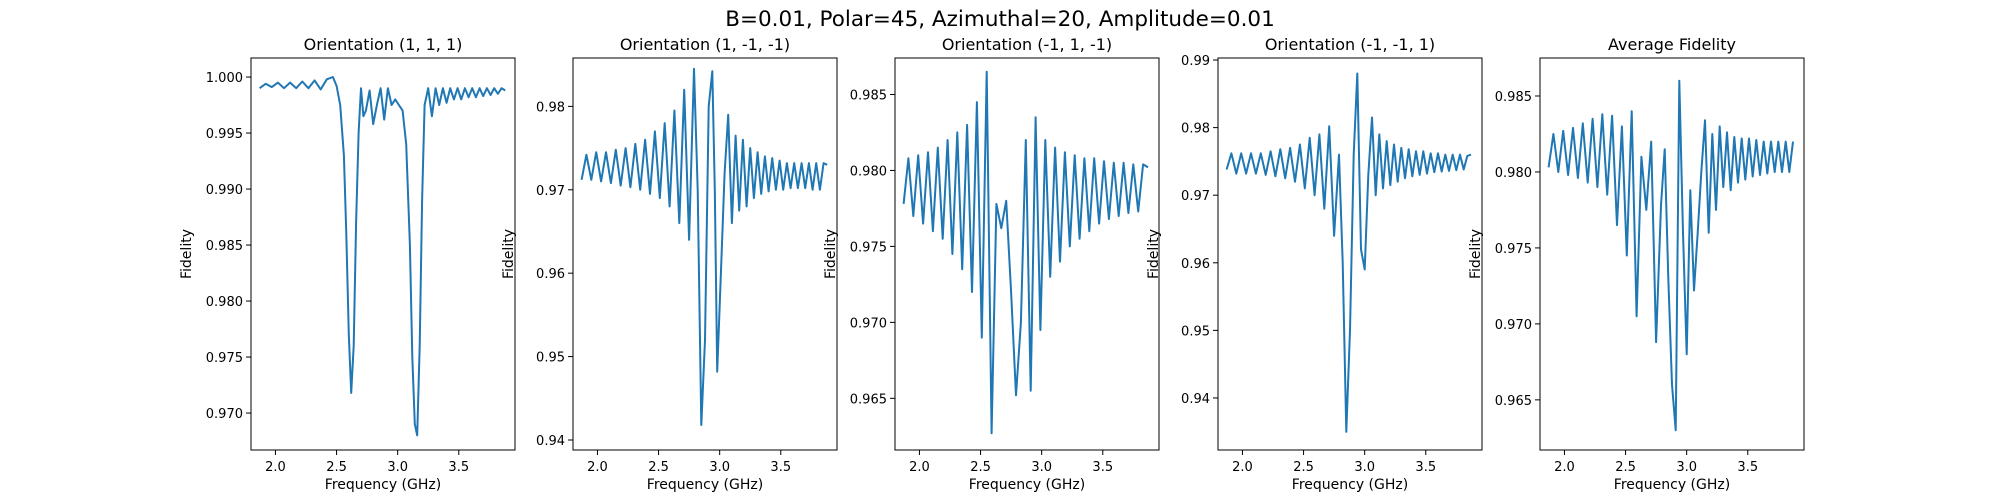 This screenshot has width=2000, height=500. I want to click on y-tick-label: 0.995, so click(224, 134).